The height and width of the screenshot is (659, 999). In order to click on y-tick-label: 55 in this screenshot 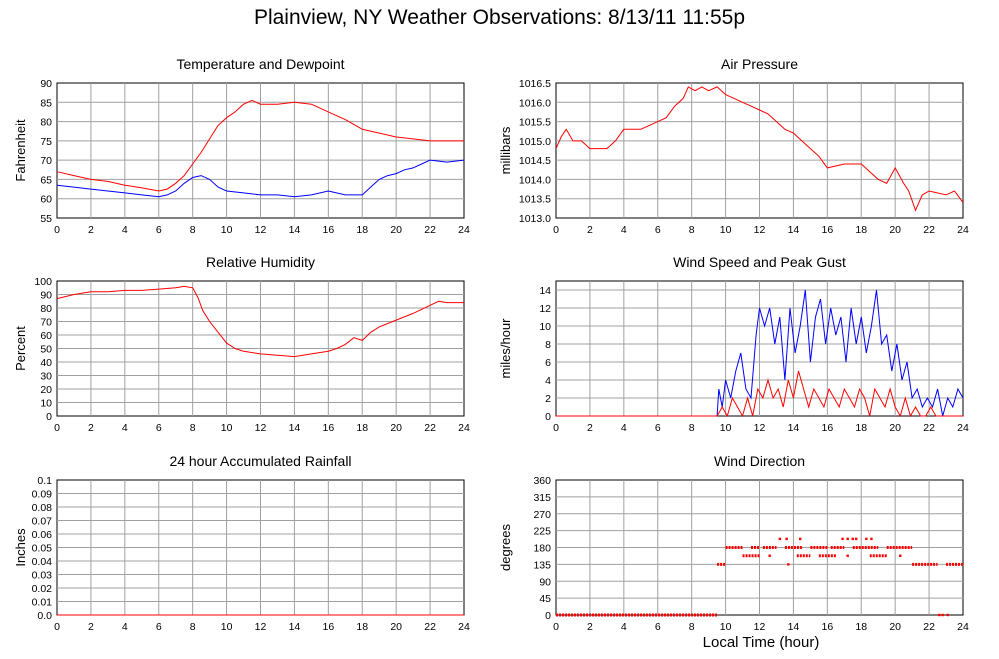, I will do `click(46, 219)`.